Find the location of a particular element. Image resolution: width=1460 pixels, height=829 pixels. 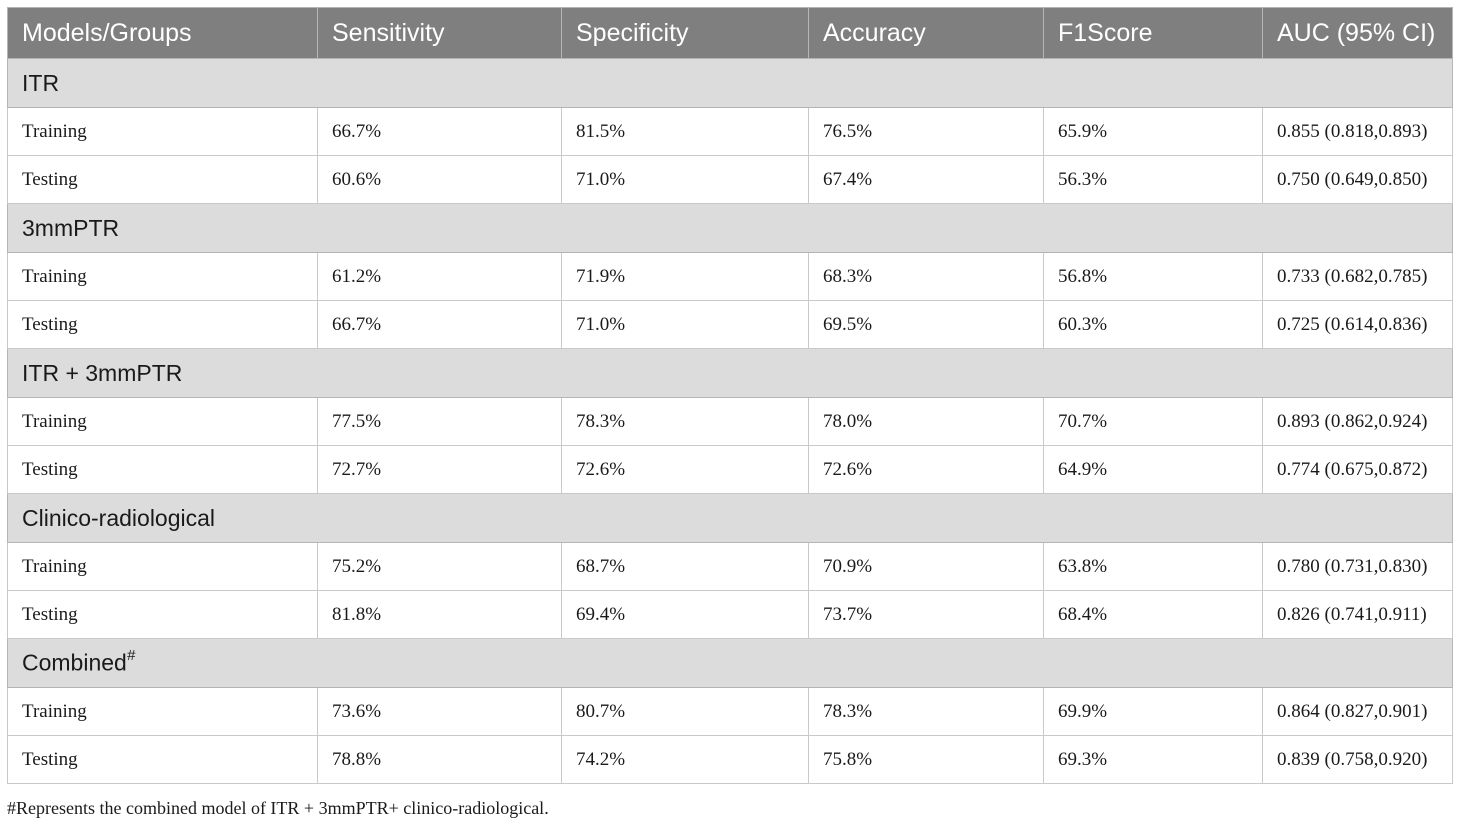

group-name: ITR + 3mmPTR is located at coordinates (102, 372).